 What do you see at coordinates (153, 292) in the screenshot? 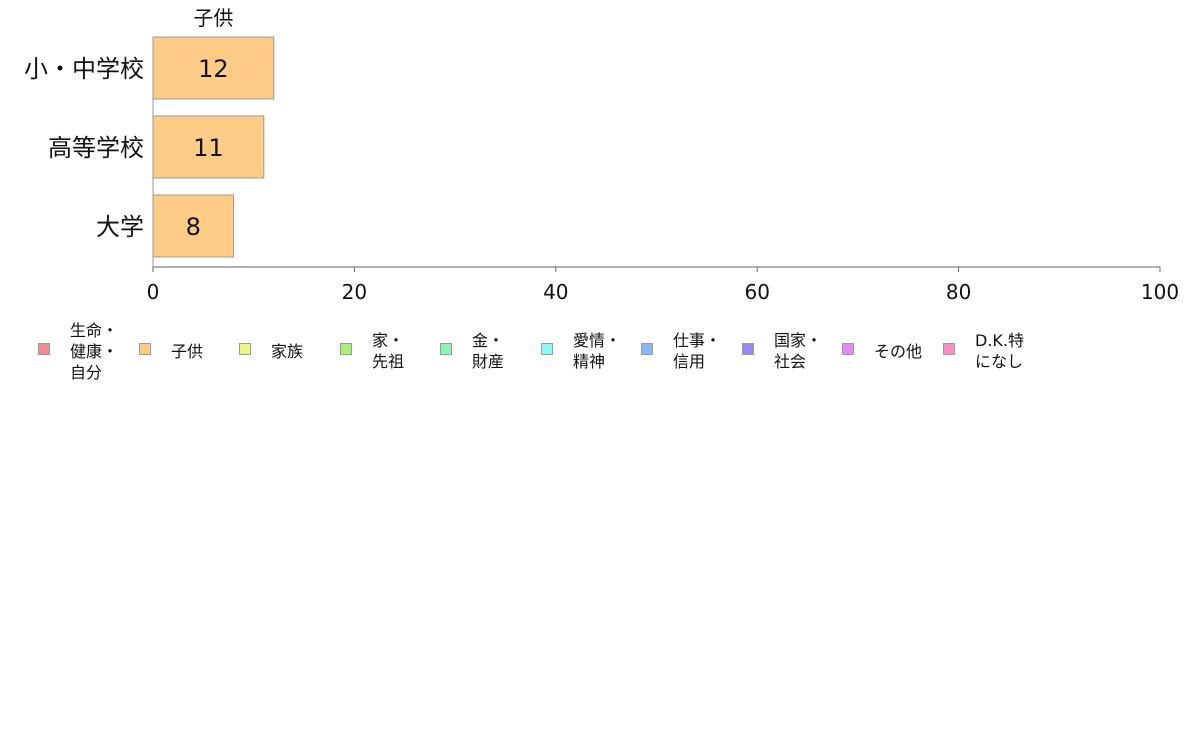
I see `x-tick-label: 0` at bounding box center [153, 292].